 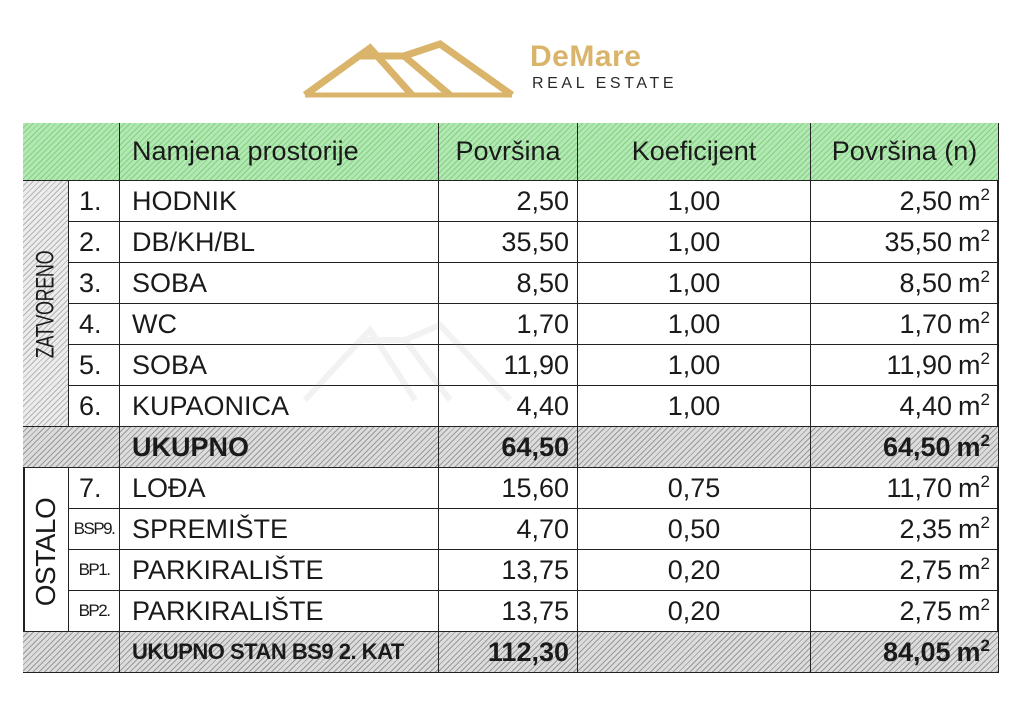 What do you see at coordinates (211, 405) in the screenshot?
I see `room-name-label: KUPAONICA` at bounding box center [211, 405].